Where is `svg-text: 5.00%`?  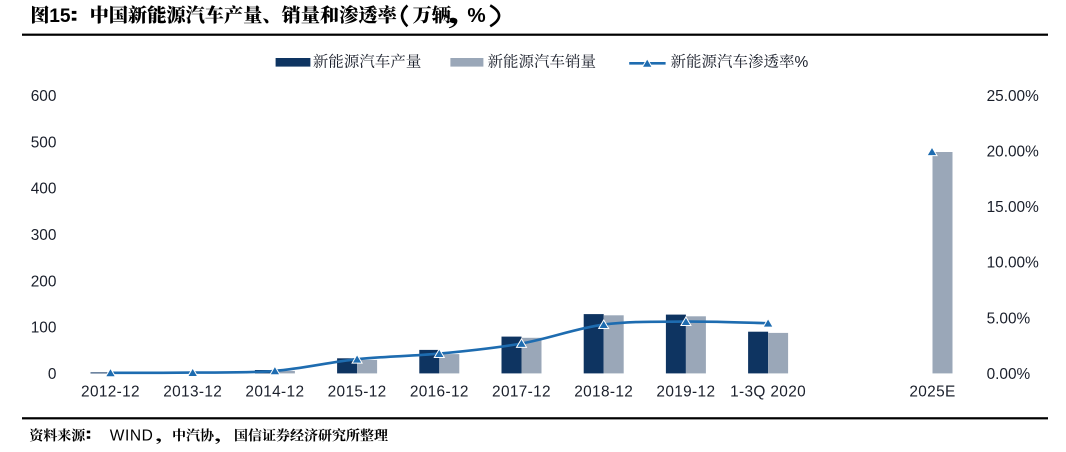 svg-text: 5.00% is located at coordinates (1009, 318).